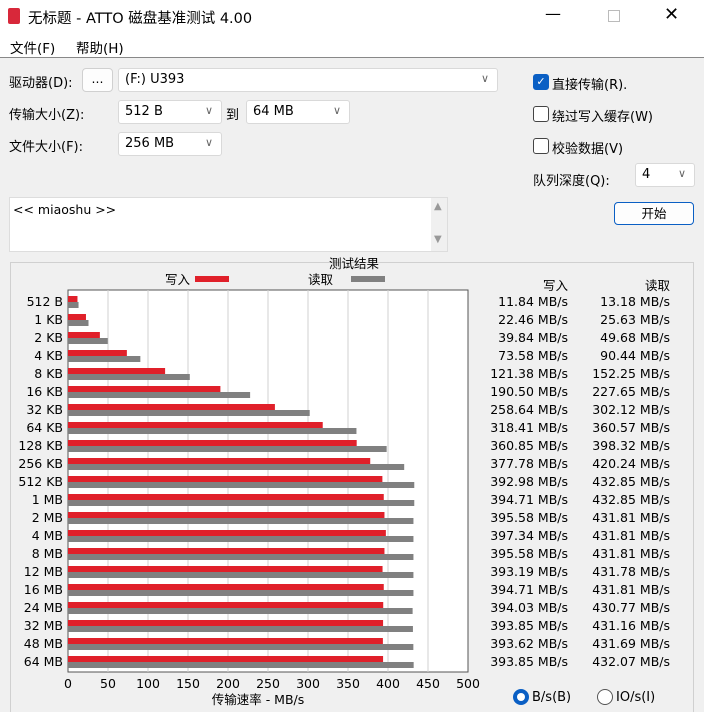 The width and height of the screenshot is (704, 712). I want to click on bps-radio, so click(521, 697).